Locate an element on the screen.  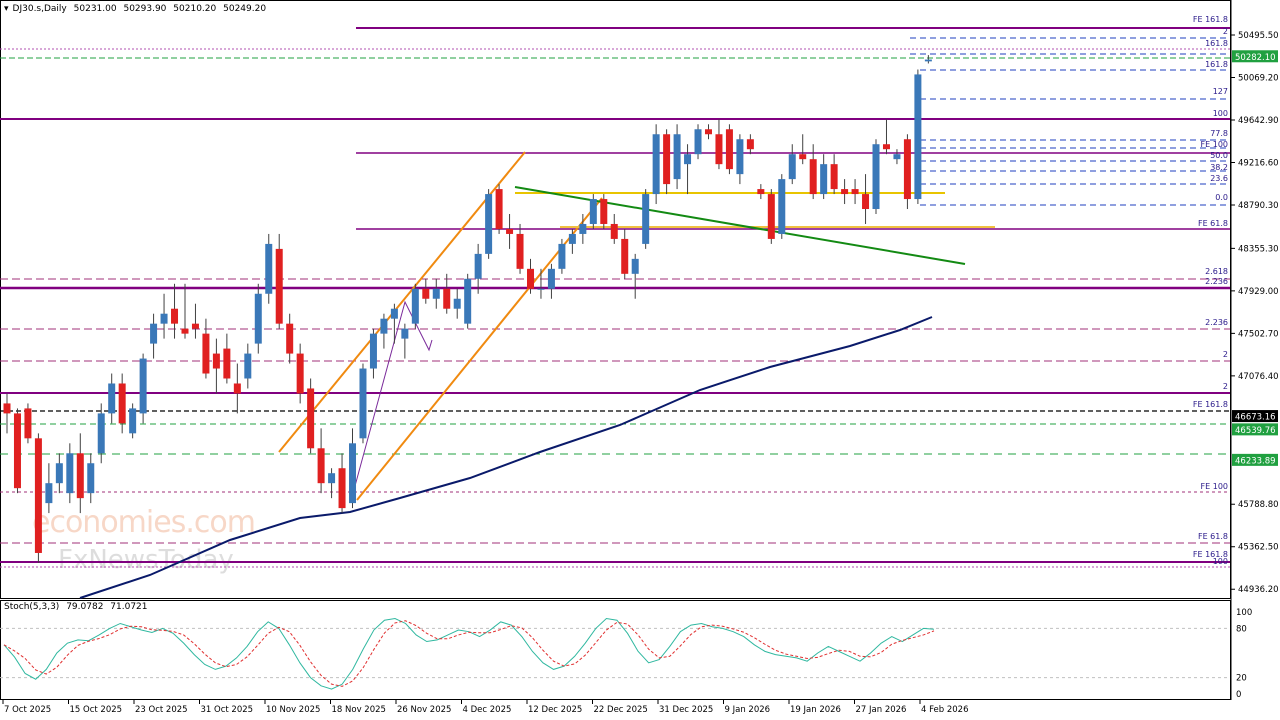
fib-label-6: 77.8 is located at coordinates (1219, 133).